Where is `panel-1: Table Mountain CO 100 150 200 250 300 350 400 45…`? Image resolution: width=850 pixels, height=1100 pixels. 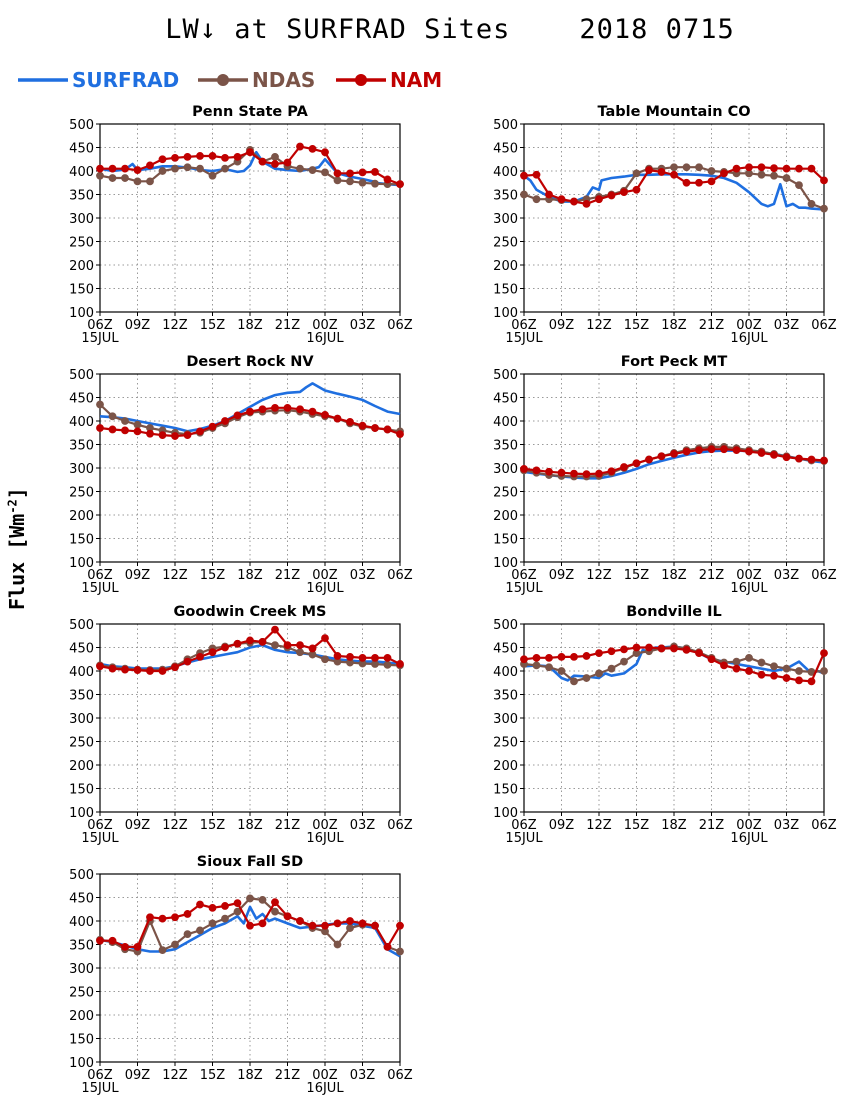 panel-1: Table Mountain CO 100 150 200 250 300 350 400 45… is located at coordinates (665, 225).